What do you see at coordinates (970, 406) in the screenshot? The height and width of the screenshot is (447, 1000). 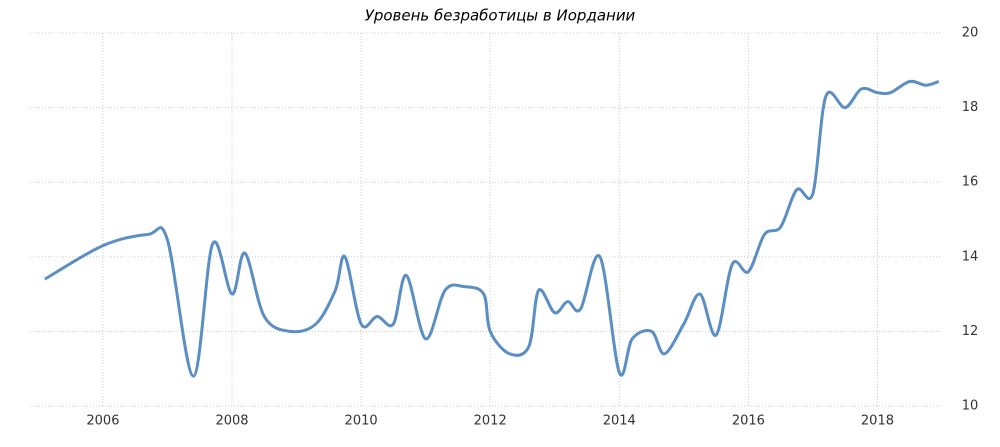 I see `y-tick-label: 10` at bounding box center [970, 406].